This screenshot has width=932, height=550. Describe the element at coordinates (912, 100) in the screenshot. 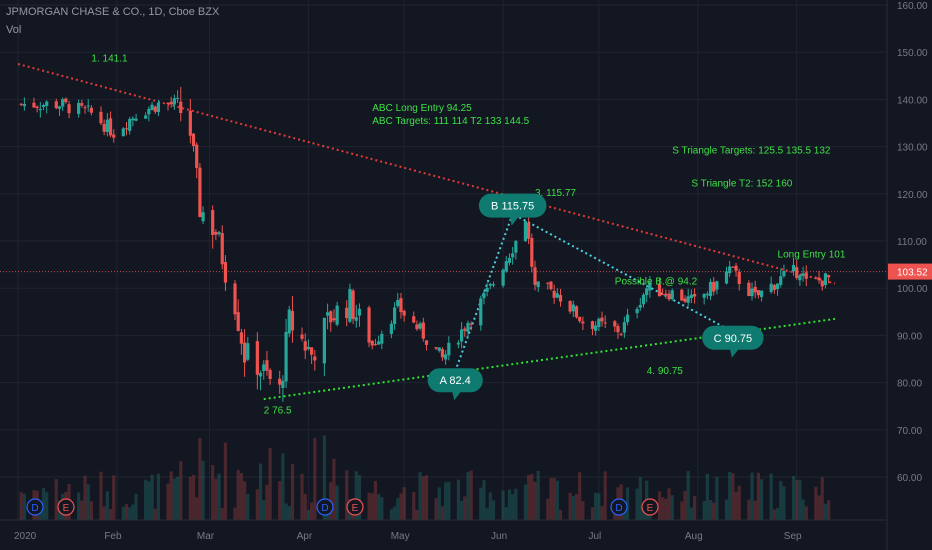

I see `price-tick-label: 140.00` at that location.